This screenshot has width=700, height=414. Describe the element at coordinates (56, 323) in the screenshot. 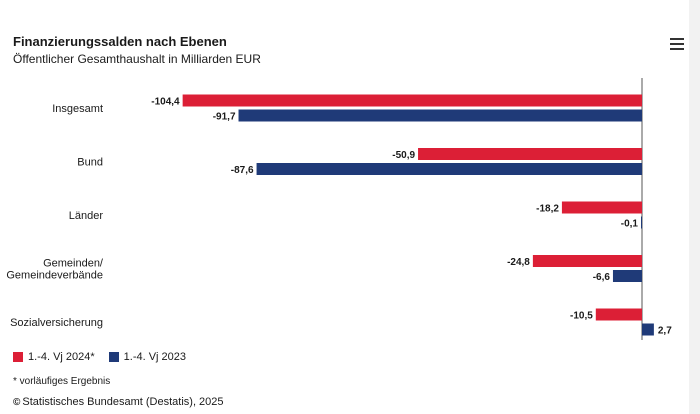

I see `category-label: Sozialversicherung` at that location.